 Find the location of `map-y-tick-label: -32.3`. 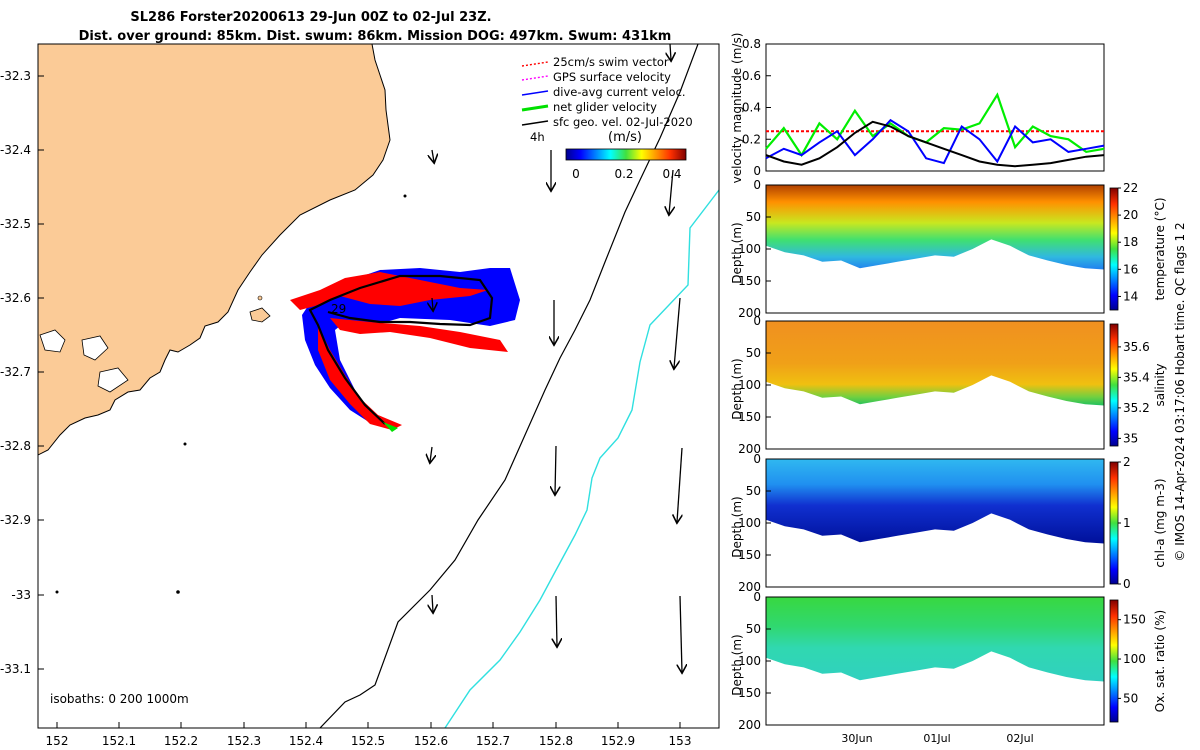

map-y-tick-label: -32.3 is located at coordinates (15, 76).